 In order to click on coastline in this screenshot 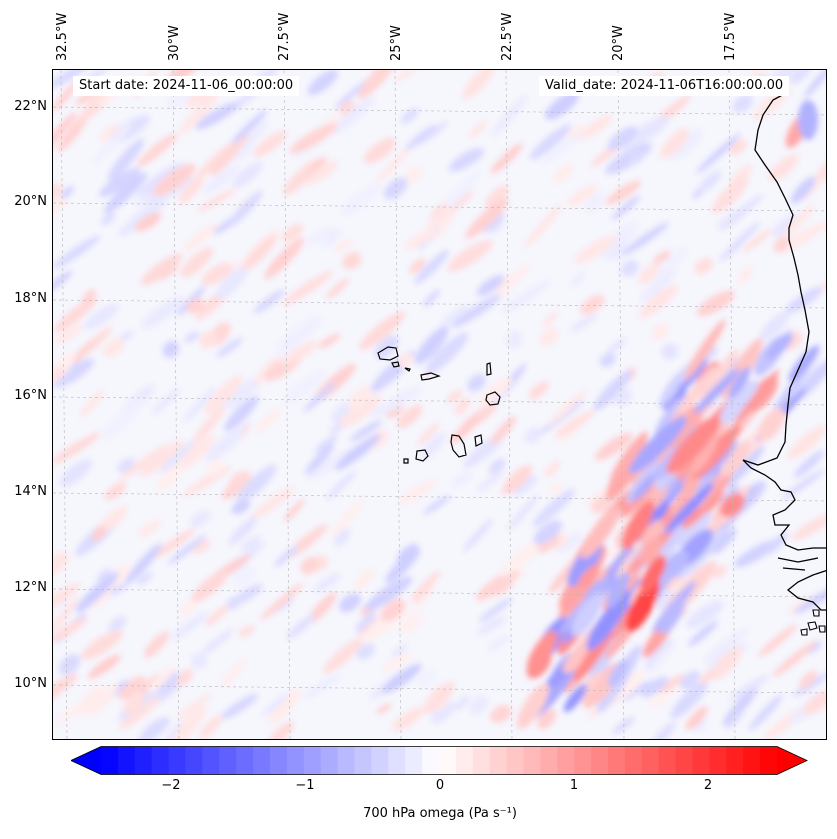, I will do `click(784, 351)`.